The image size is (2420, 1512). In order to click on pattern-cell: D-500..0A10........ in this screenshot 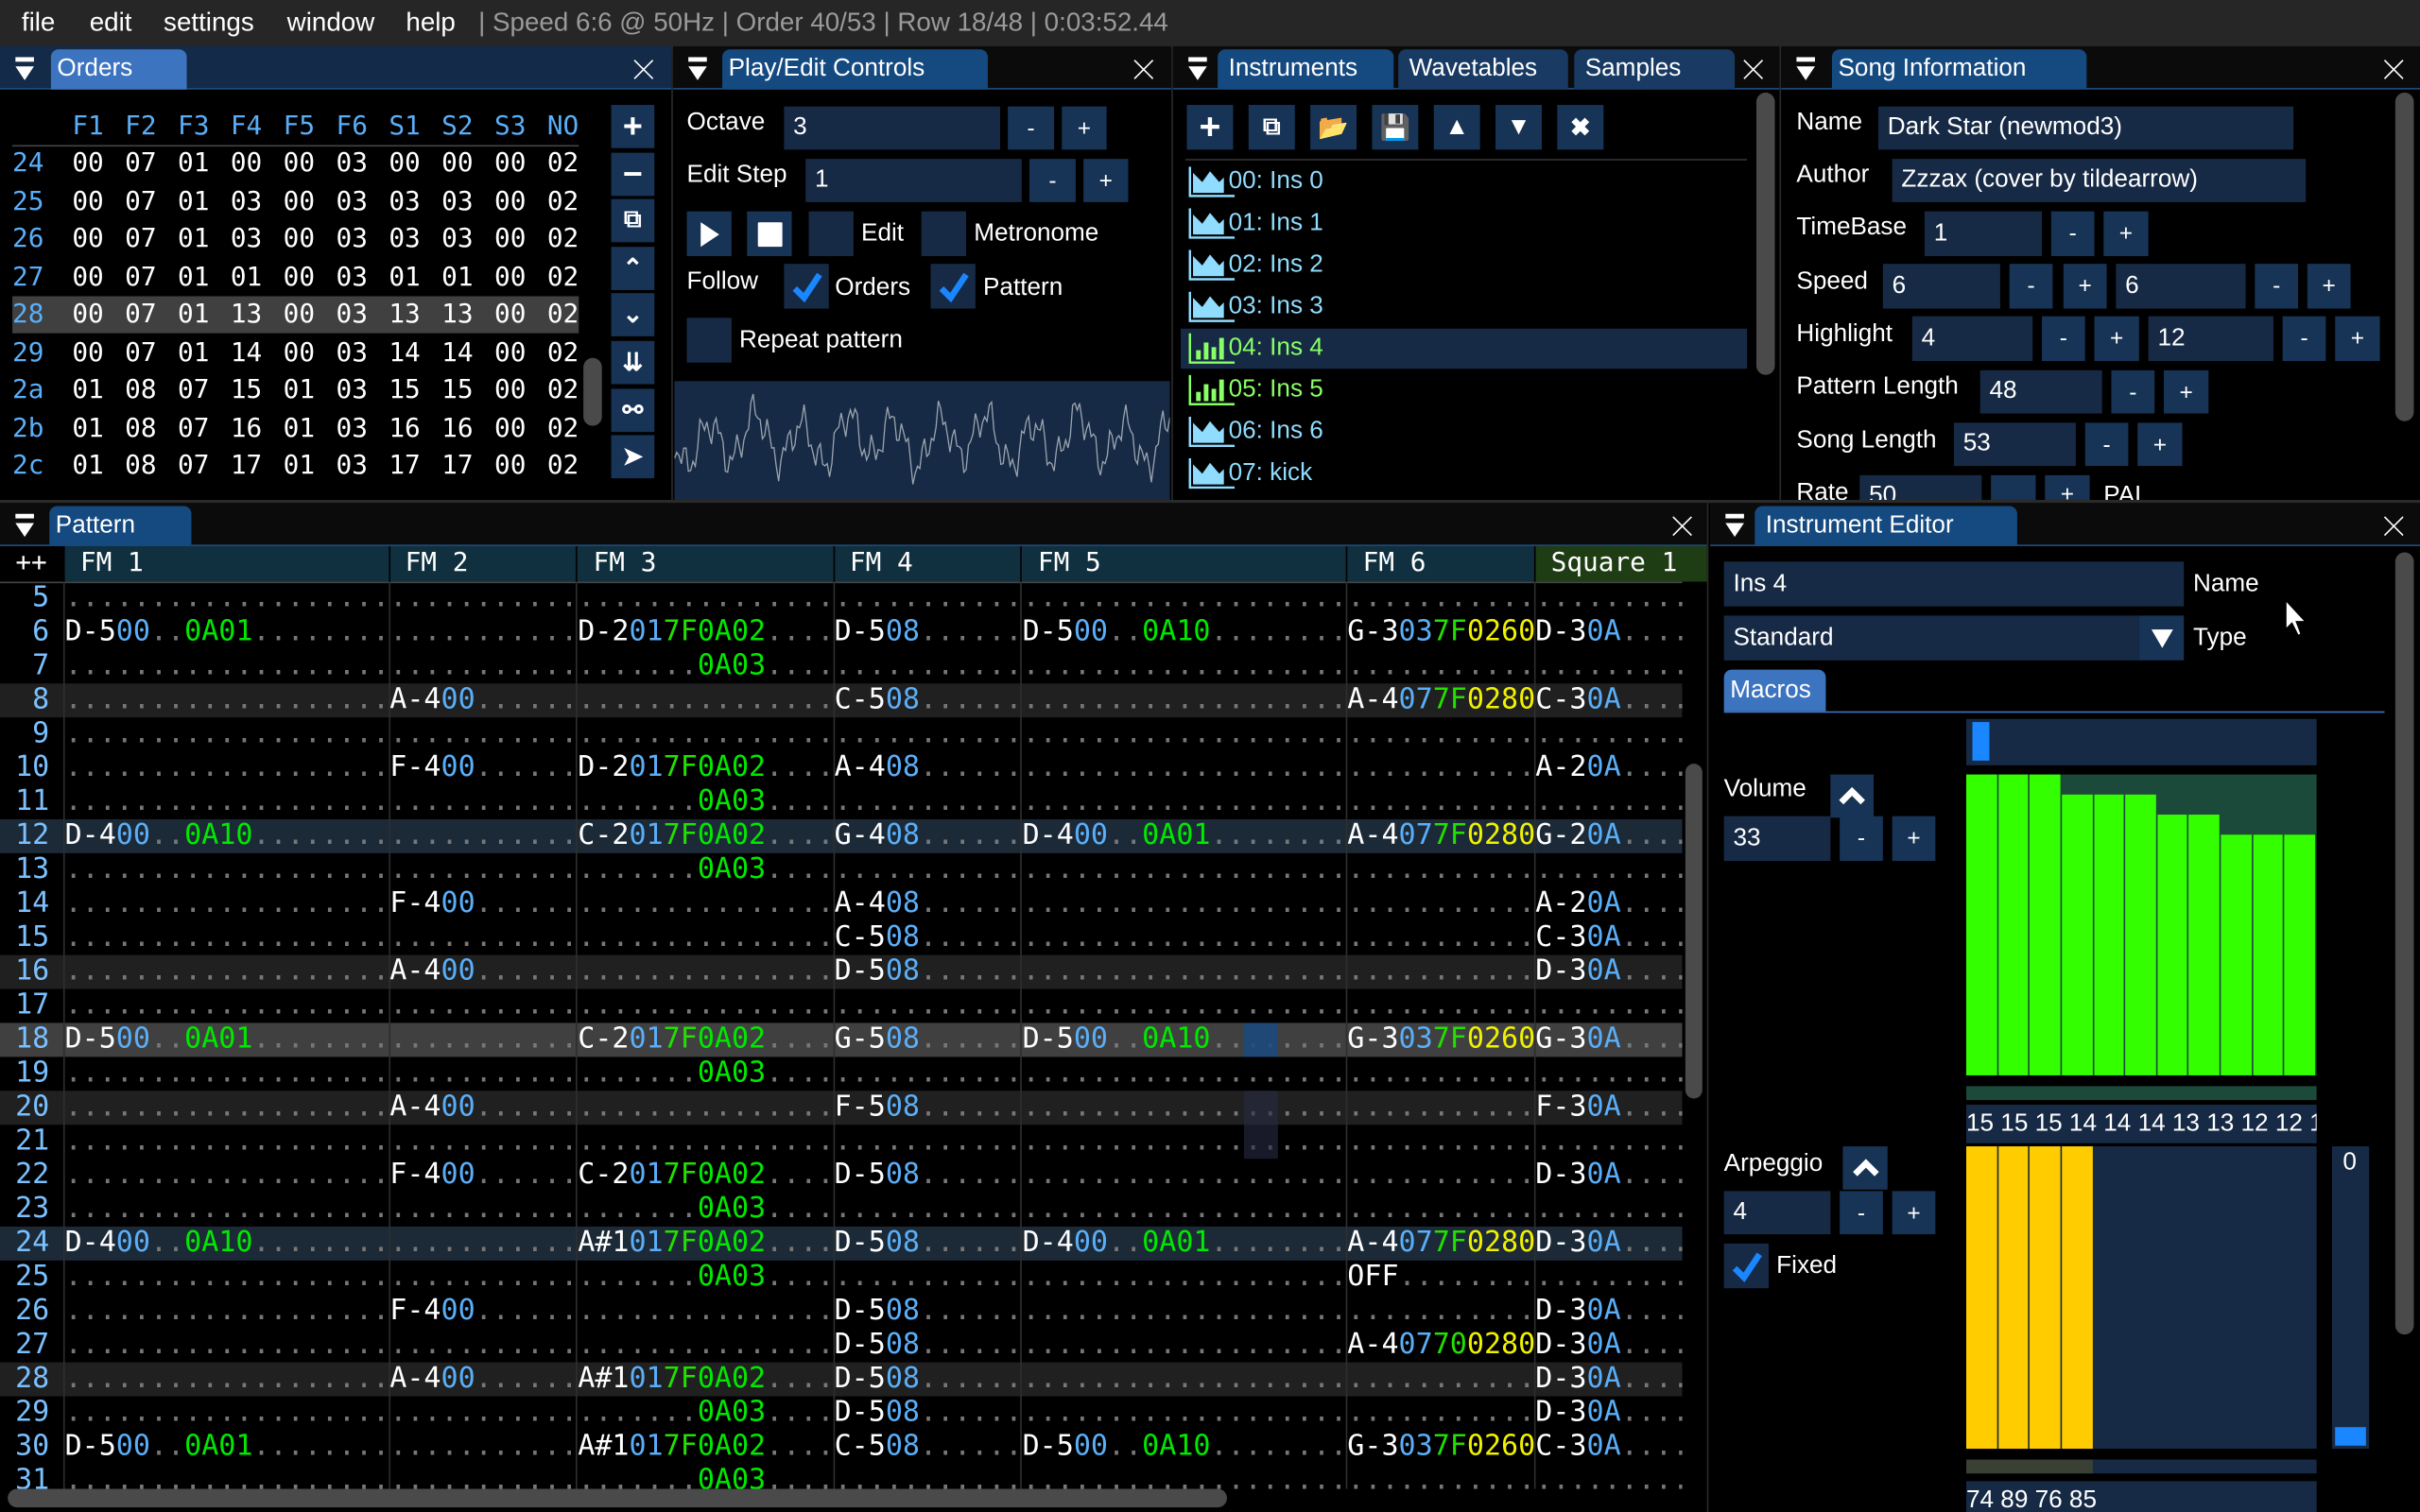, I will do `click(1185, 1039)`.